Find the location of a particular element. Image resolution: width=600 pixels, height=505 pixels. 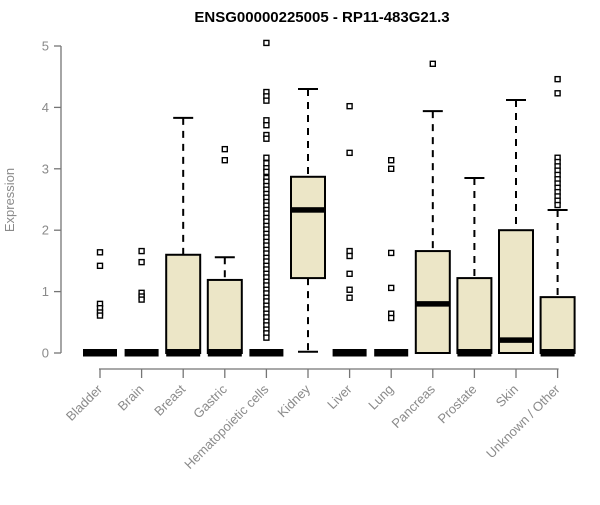

x-tick-label-kidney: Kidney is located at coordinates (293, 400).